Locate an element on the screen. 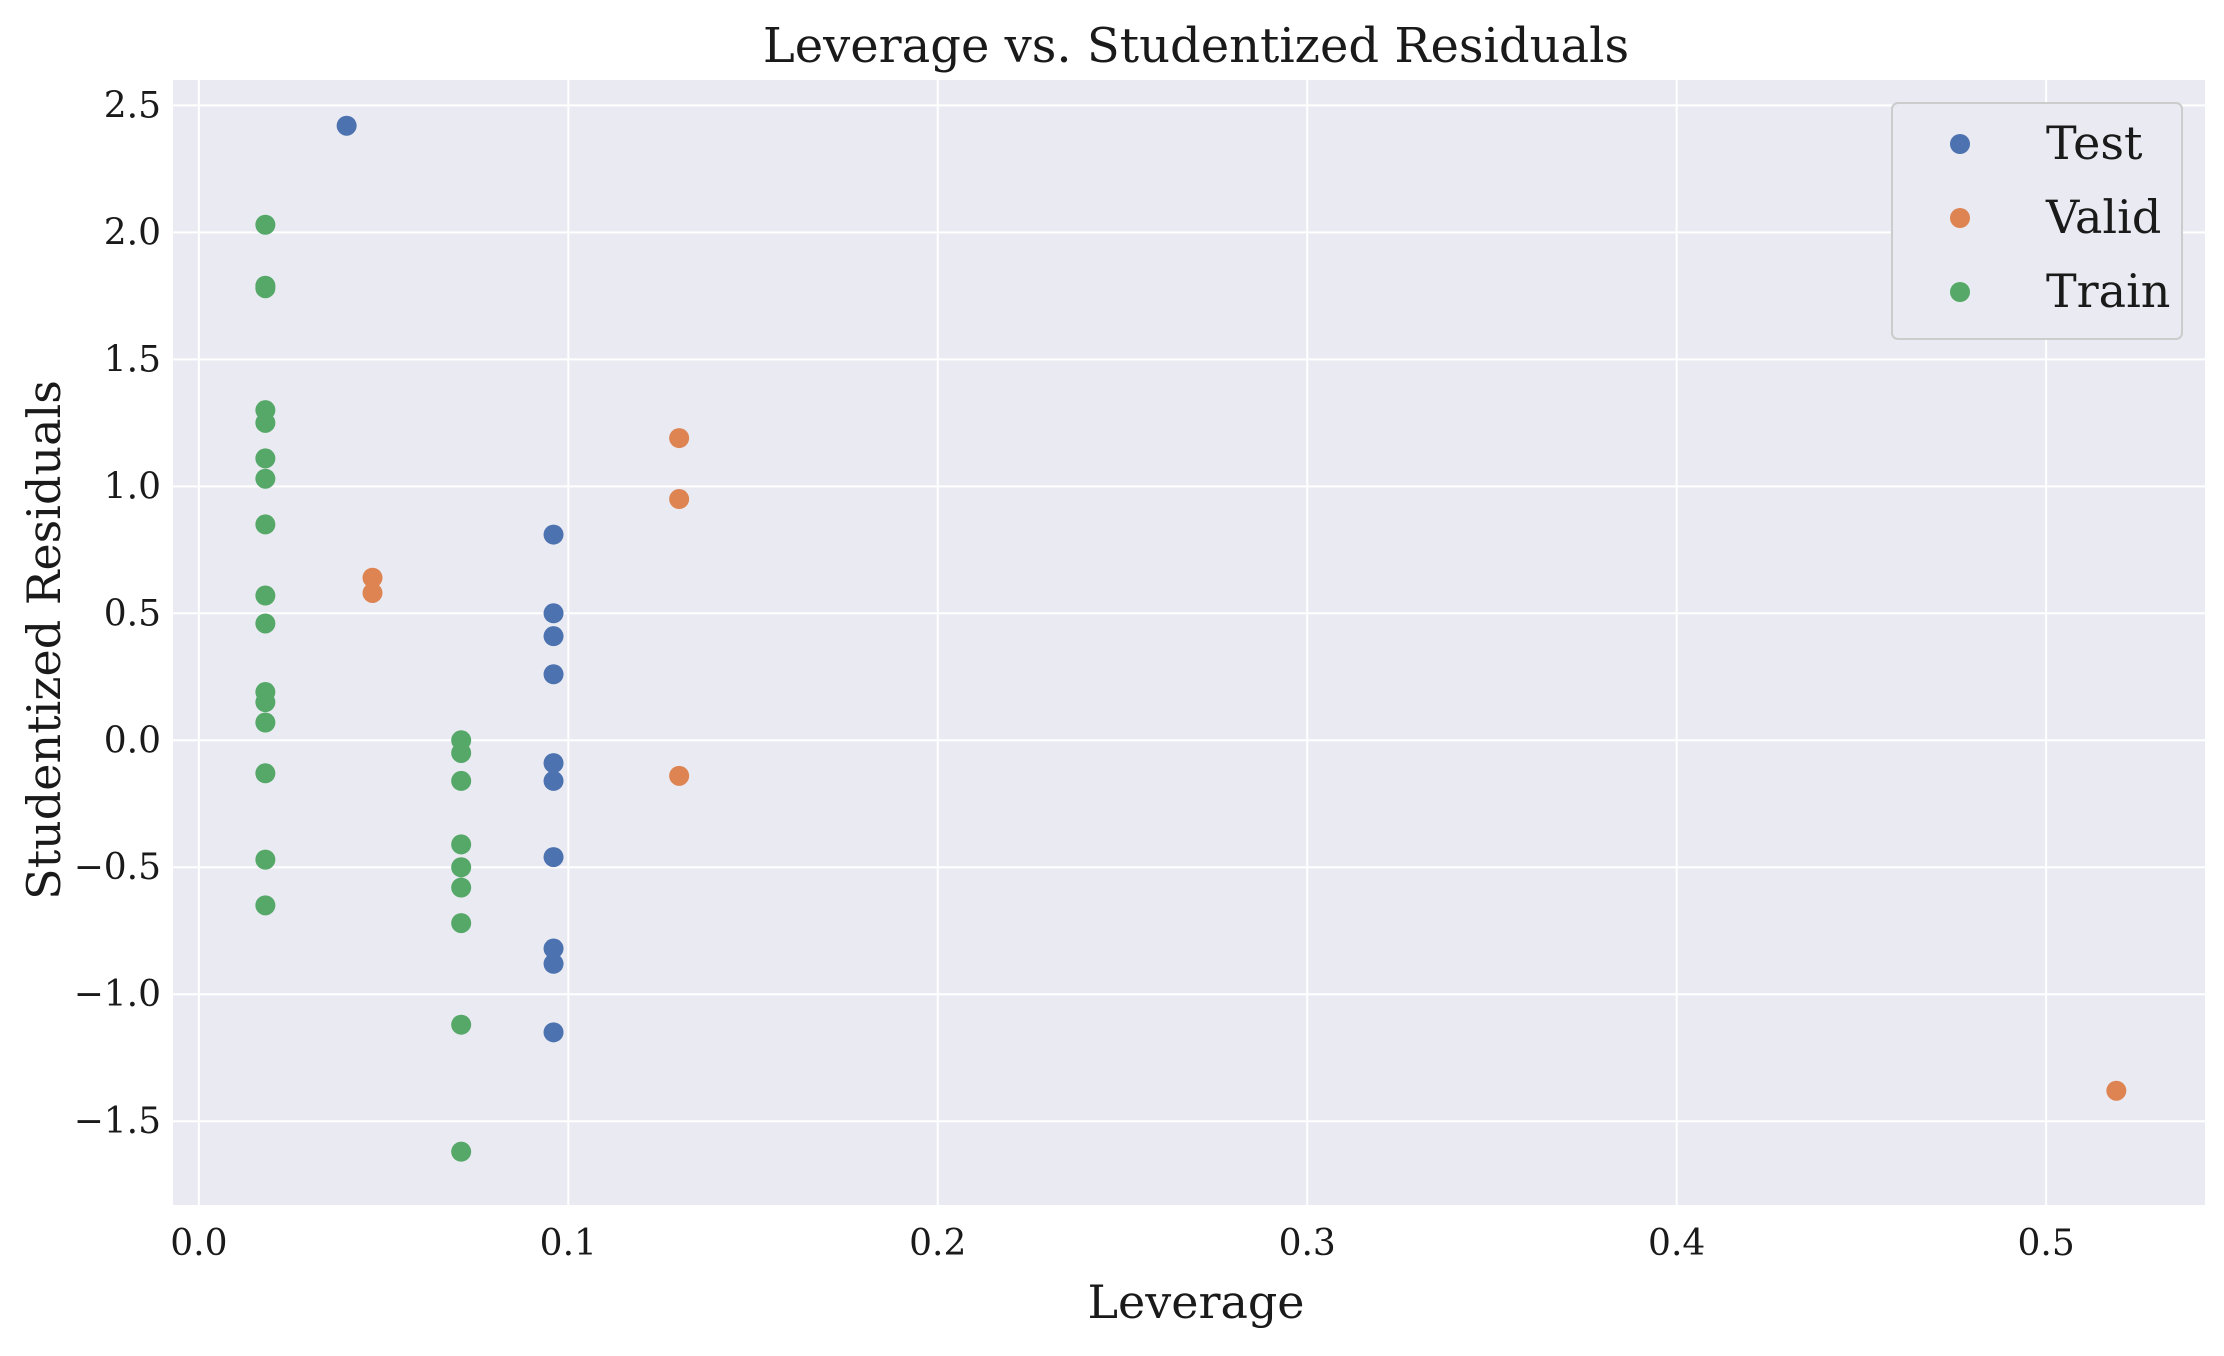 This screenshot has width=2224, height=1356. y-tick-label: 0.0 is located at coordinates (132, 740).